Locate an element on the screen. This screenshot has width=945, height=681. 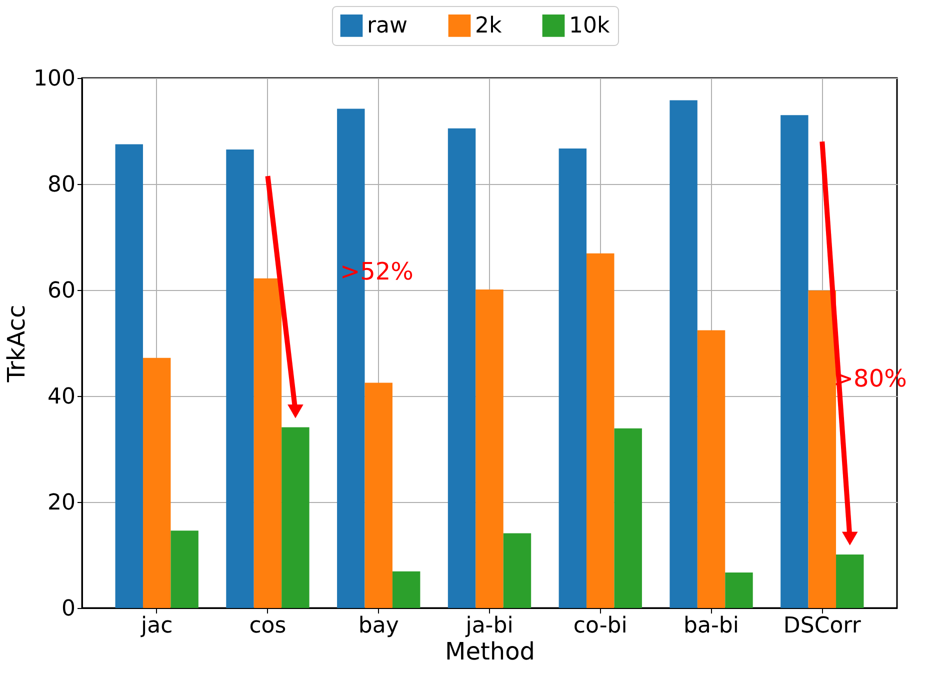
legend-label: raw is located at coordinates (387, 26).